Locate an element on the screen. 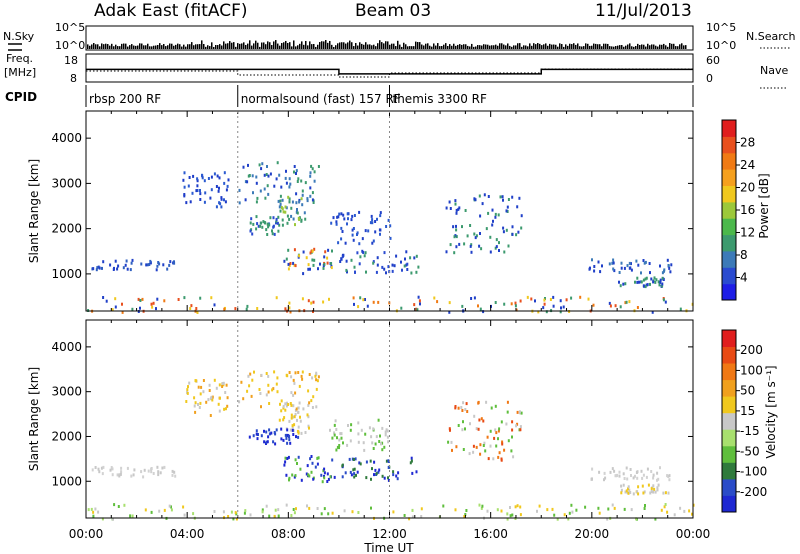 This screenshot has width=800, height=554. freq-right-tick-bottom: 0 is located at coordinates (709, 78).